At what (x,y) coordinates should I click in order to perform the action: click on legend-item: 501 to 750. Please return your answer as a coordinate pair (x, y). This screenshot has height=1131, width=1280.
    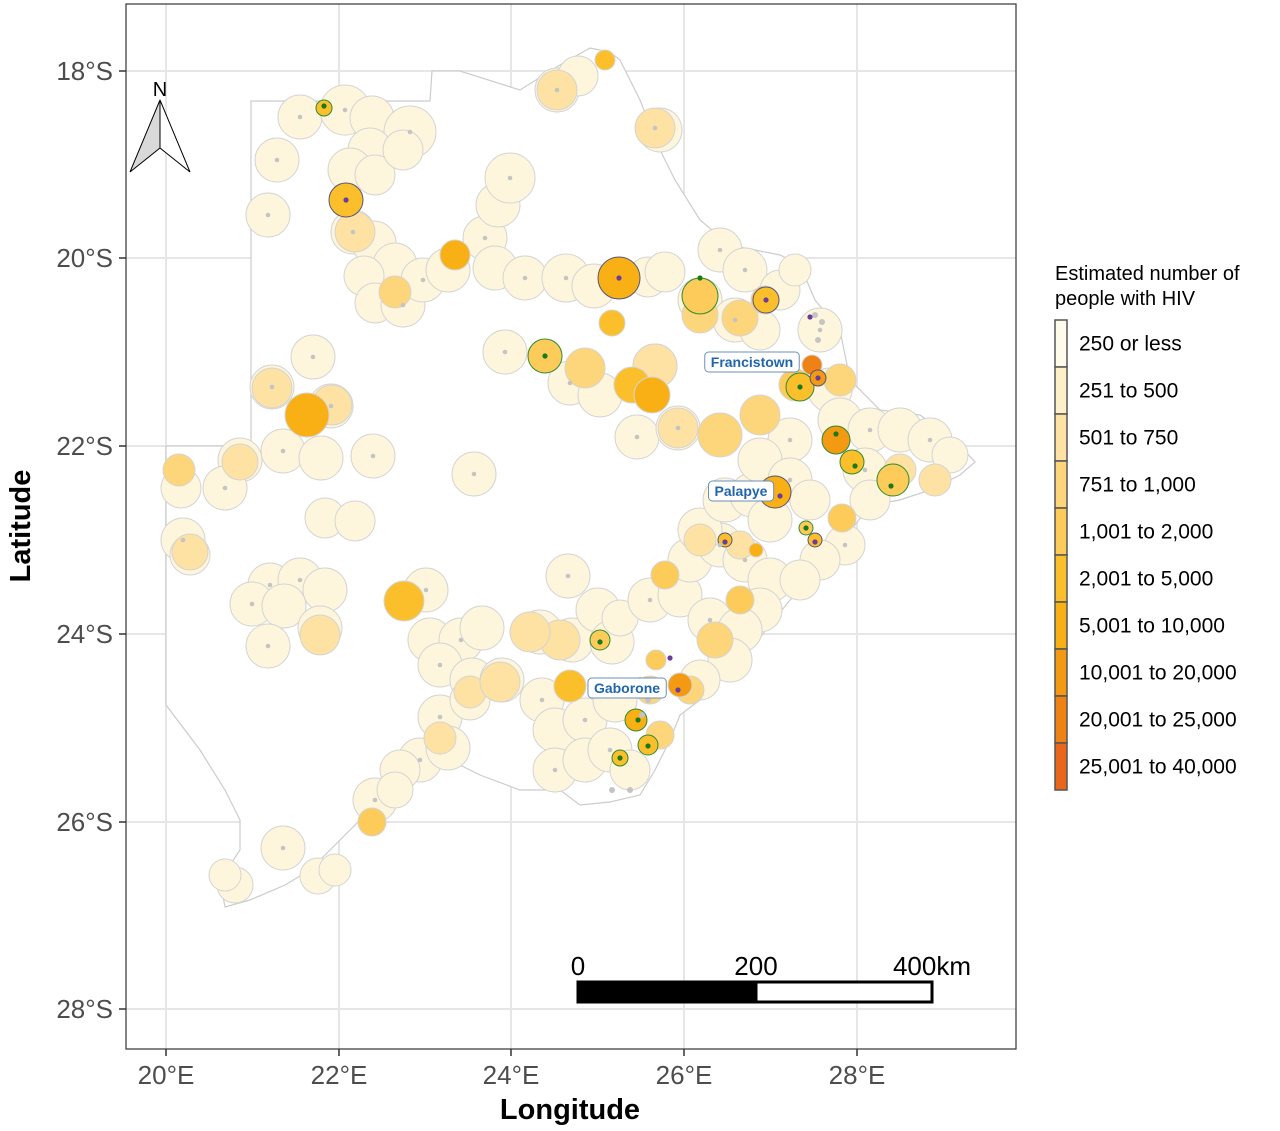
    Looking at the image, I should click on (1116, 437).